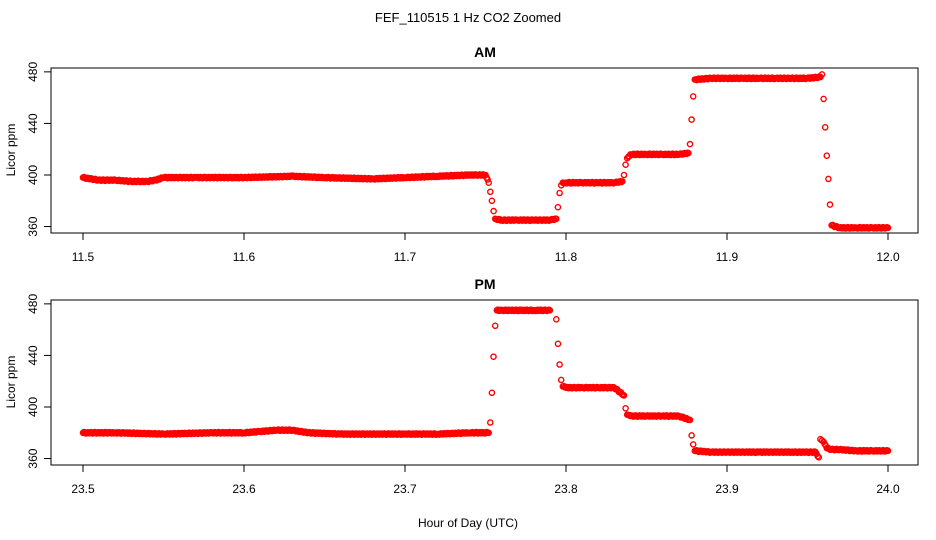 The height and width of the screenshot is (540, 936). I want to click on pm-y-tick-label: 400, so click(33, 407).